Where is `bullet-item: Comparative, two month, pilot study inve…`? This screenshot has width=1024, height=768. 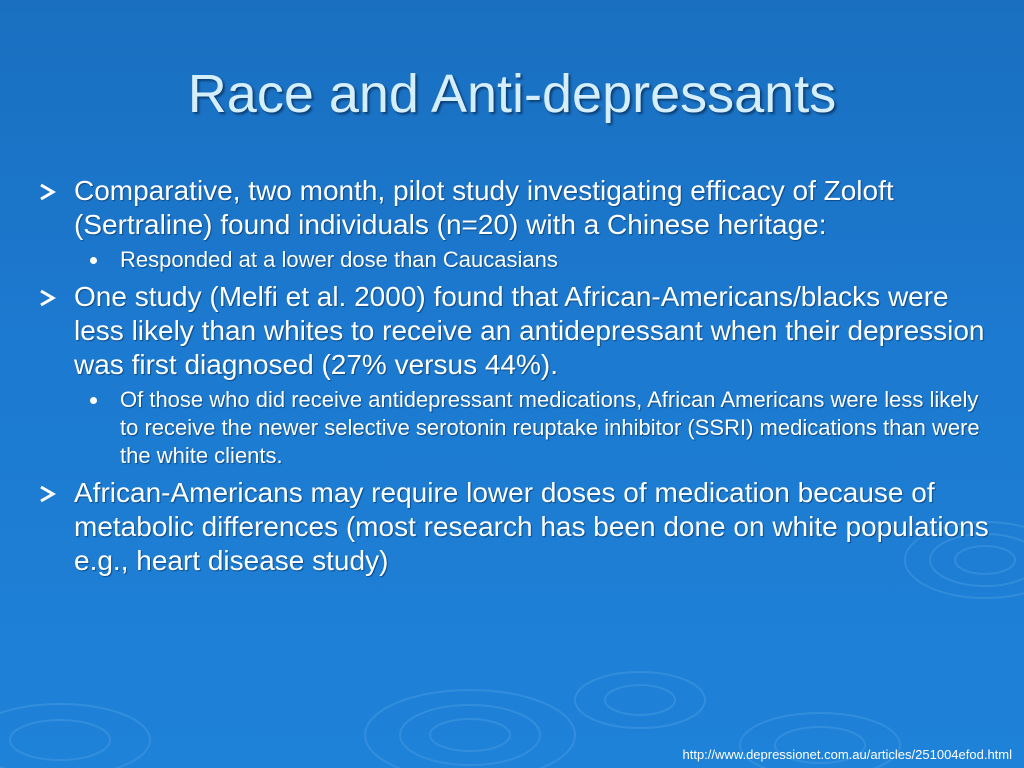 bullet-item: Comparative, two month, pilot study inve… is located at coordinates (516, 208).